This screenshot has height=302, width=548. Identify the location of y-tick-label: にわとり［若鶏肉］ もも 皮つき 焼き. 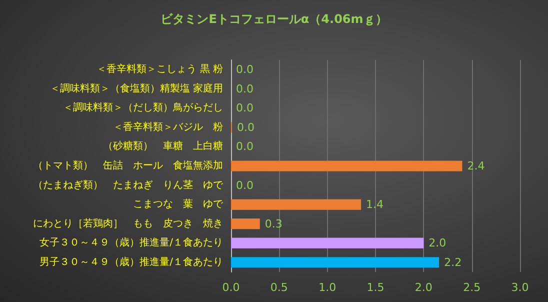
(128, 223).